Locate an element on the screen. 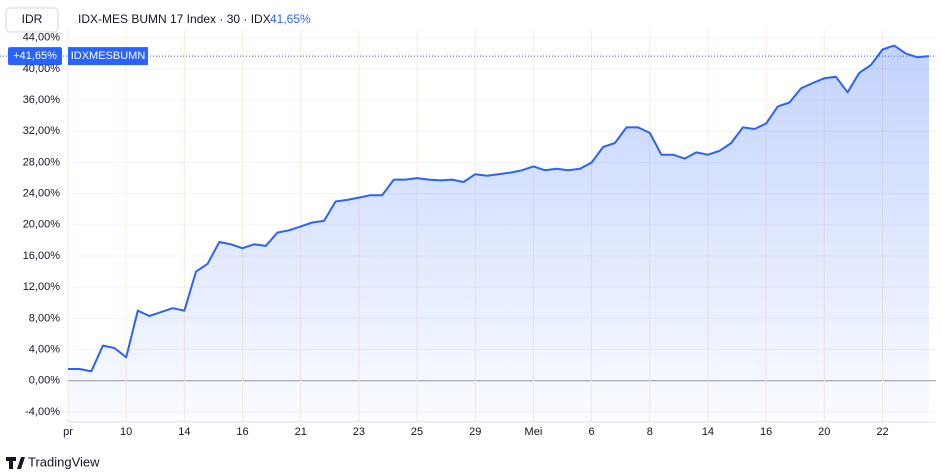  x-tick-label: pr is located at coordinates (68, 432).